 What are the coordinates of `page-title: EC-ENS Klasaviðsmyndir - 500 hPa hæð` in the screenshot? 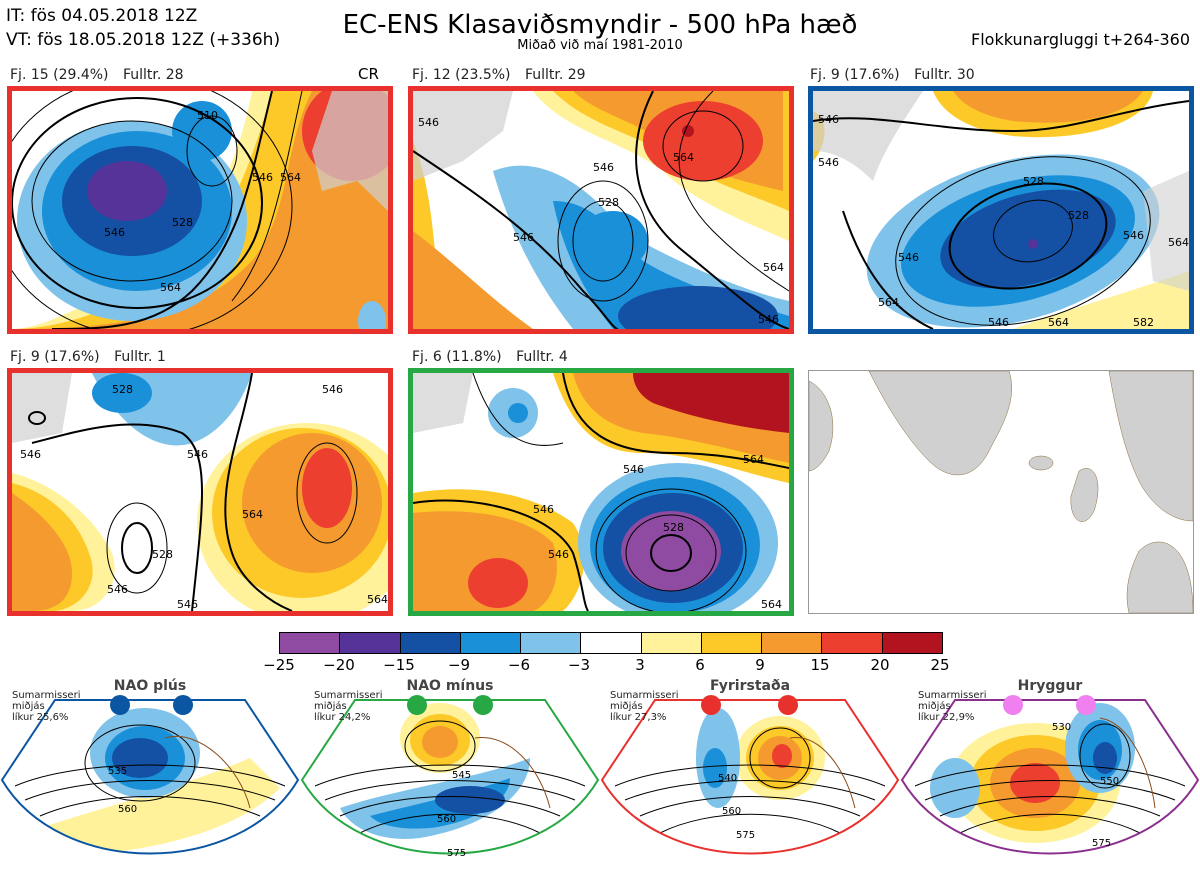 It's located at (600, 25).